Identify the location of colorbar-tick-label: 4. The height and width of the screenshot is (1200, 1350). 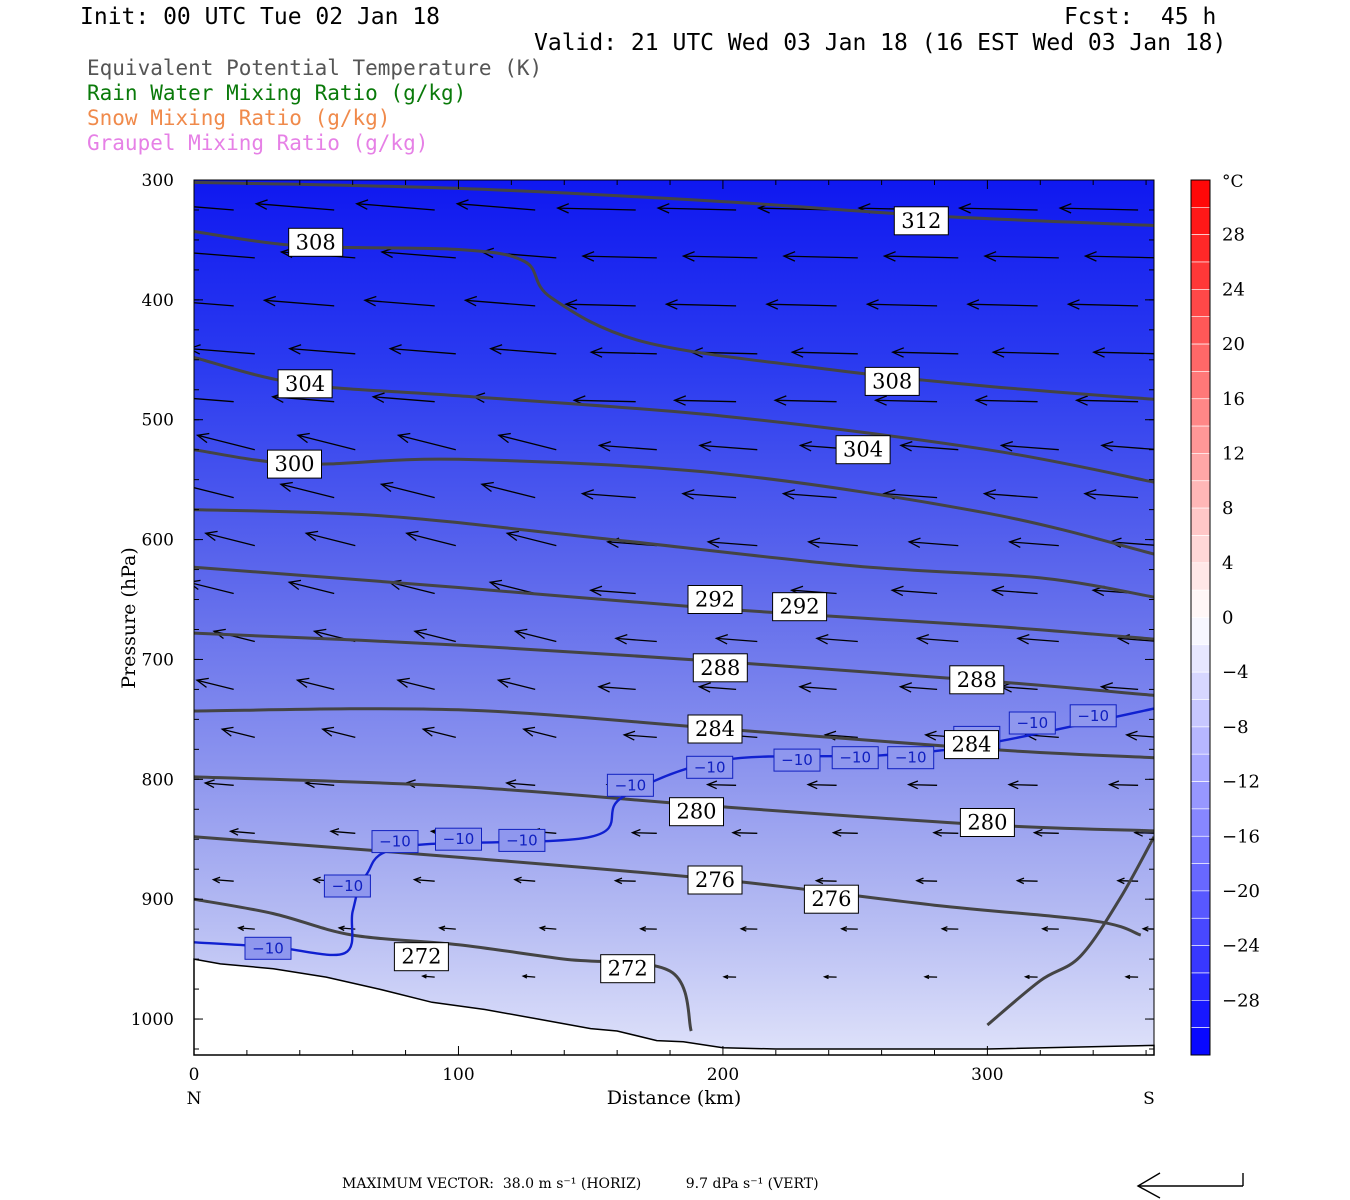
(1227, 563).